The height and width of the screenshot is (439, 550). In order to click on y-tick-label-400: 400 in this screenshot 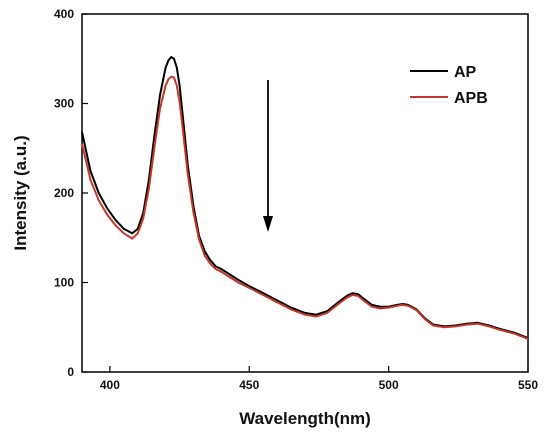, I will do `click(64, 14)`.